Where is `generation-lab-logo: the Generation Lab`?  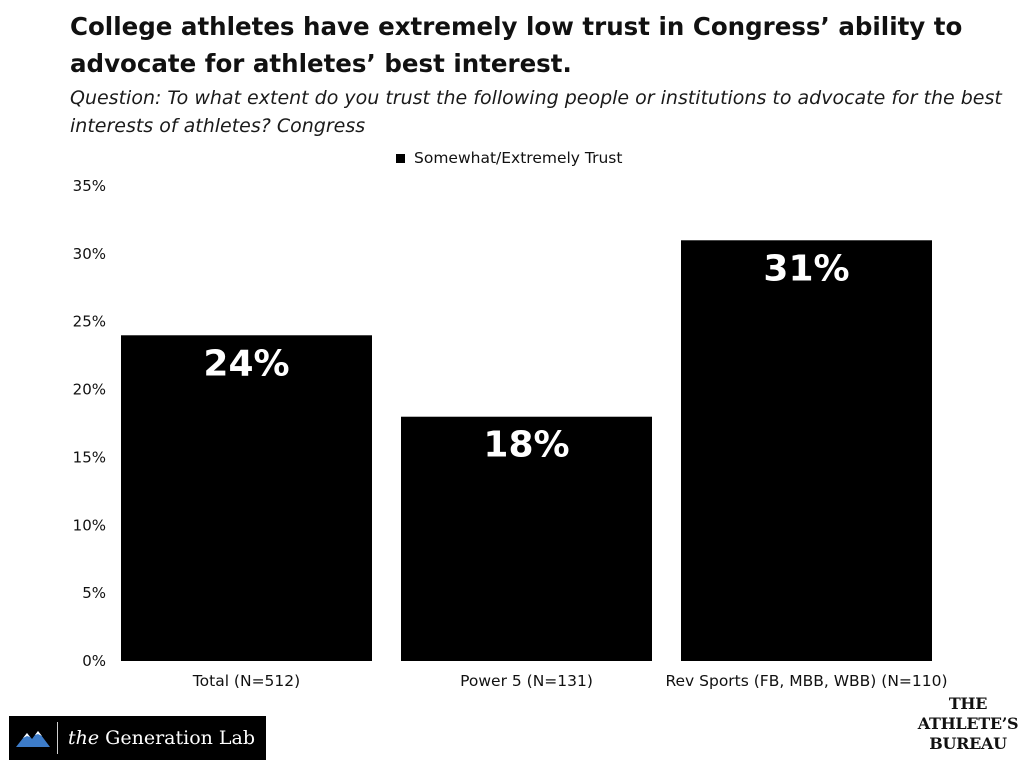
generation-lab-logo: the Generation Lab is located at coordinates (137, 738).